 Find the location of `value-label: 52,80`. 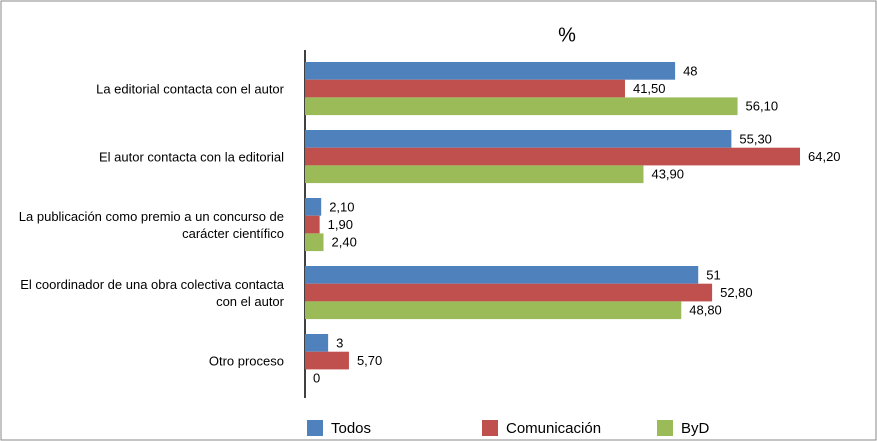

value-label: 52,80 is located at coordinates (736, 292).